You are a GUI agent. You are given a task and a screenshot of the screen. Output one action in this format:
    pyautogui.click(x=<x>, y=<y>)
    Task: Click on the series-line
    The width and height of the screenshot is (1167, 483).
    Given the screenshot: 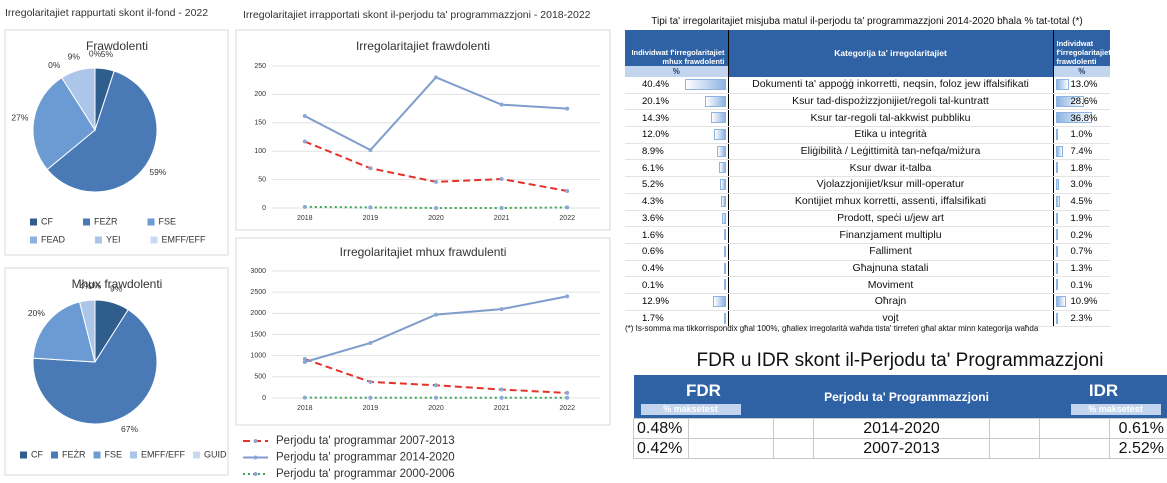 What is the action you would take?
    pyautogui.click(x=436, y=114)
    